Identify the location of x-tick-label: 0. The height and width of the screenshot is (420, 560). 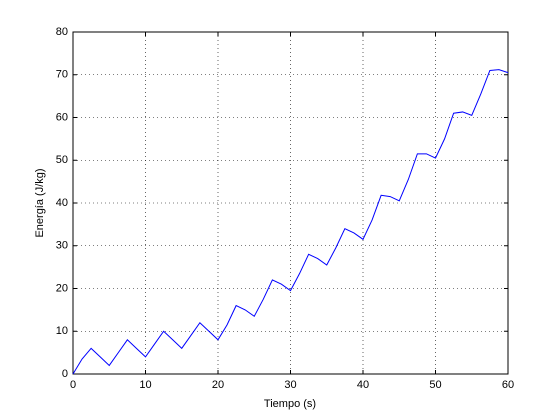
(73, 385).